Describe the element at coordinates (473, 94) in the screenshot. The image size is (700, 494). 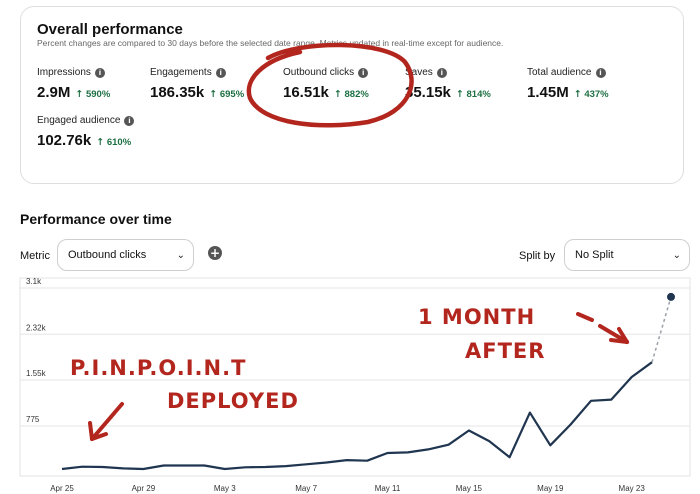
I see `metric-change: ↑ 814%` at that location.